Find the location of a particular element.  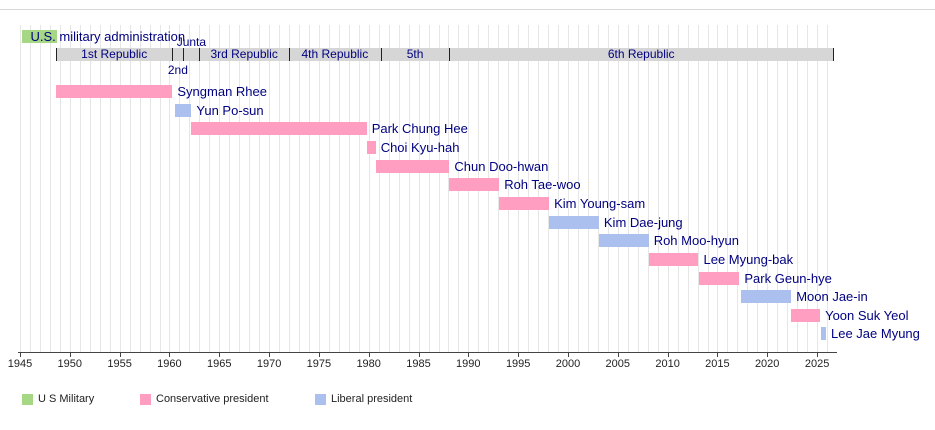

gridline-year-1948 is located at coordinates (50, 188).